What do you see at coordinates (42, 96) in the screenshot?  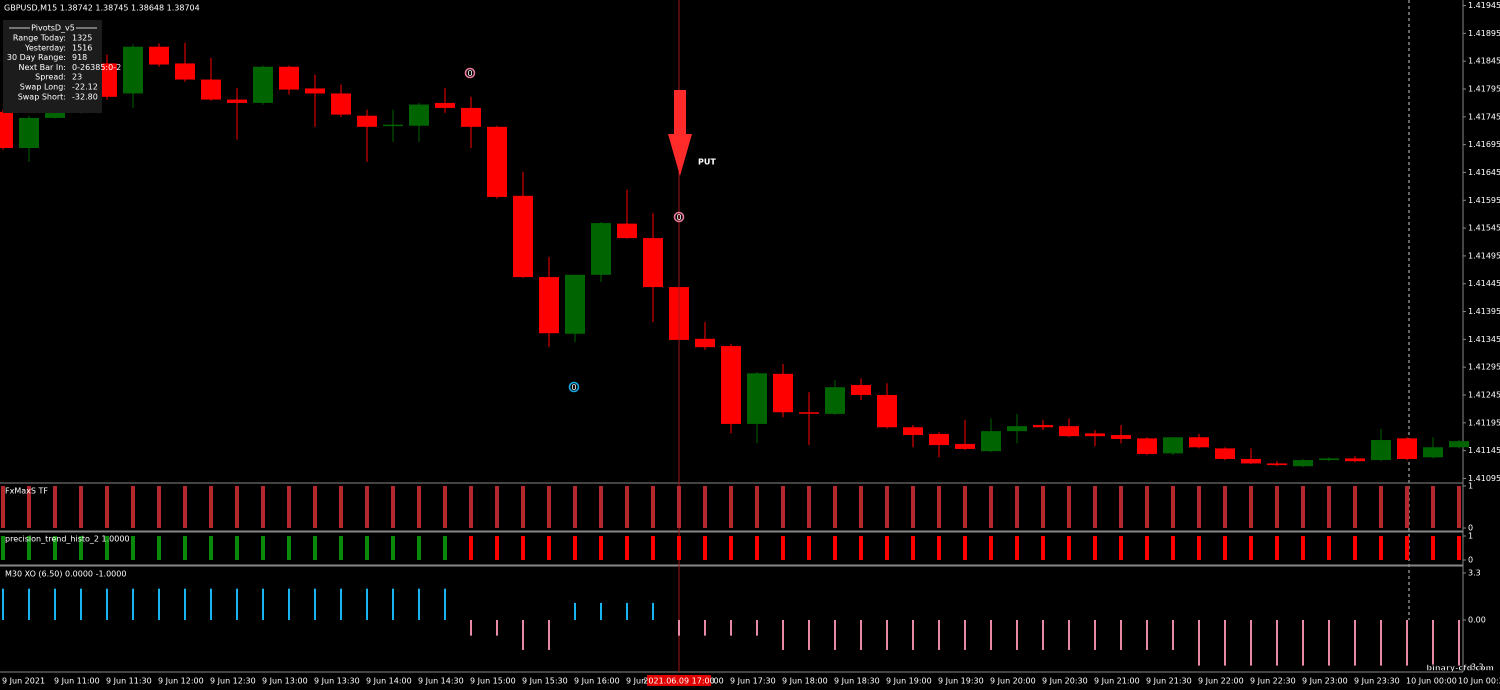 I see `info-label: Swap Short:` at bounding box center [42, 96].